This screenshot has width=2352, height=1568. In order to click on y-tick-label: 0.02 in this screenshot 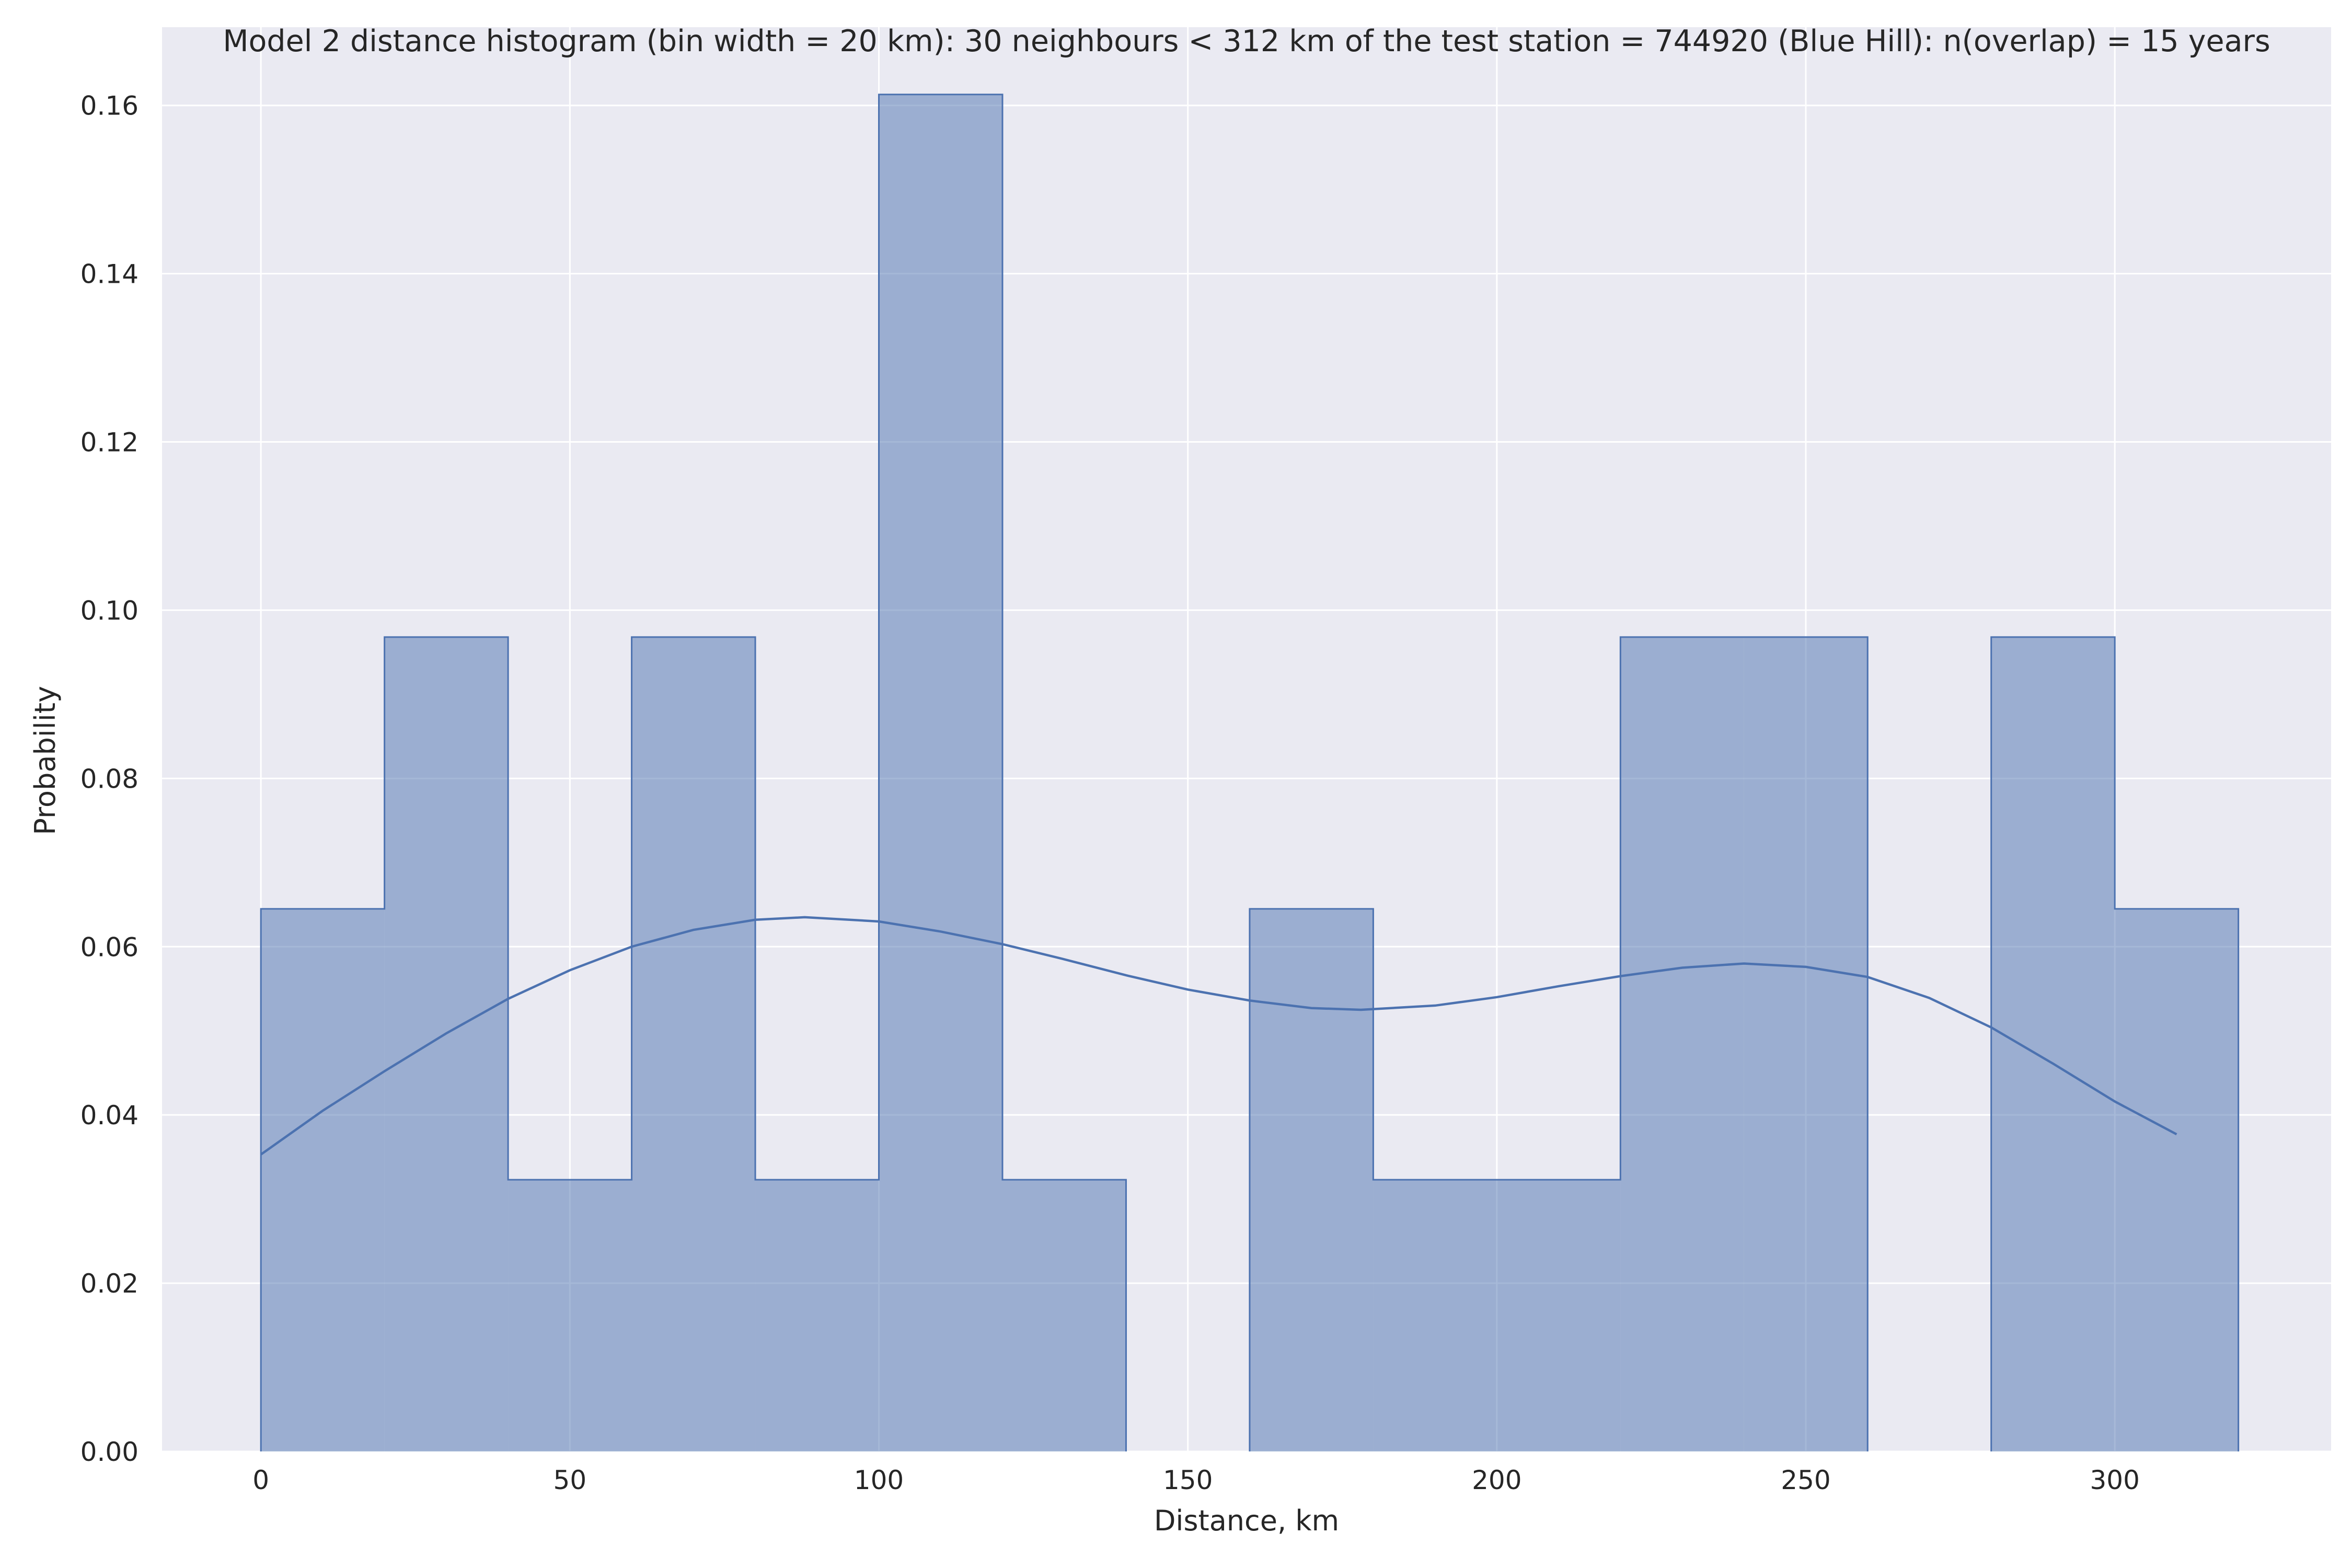, I will do `click(109, 1284)`.